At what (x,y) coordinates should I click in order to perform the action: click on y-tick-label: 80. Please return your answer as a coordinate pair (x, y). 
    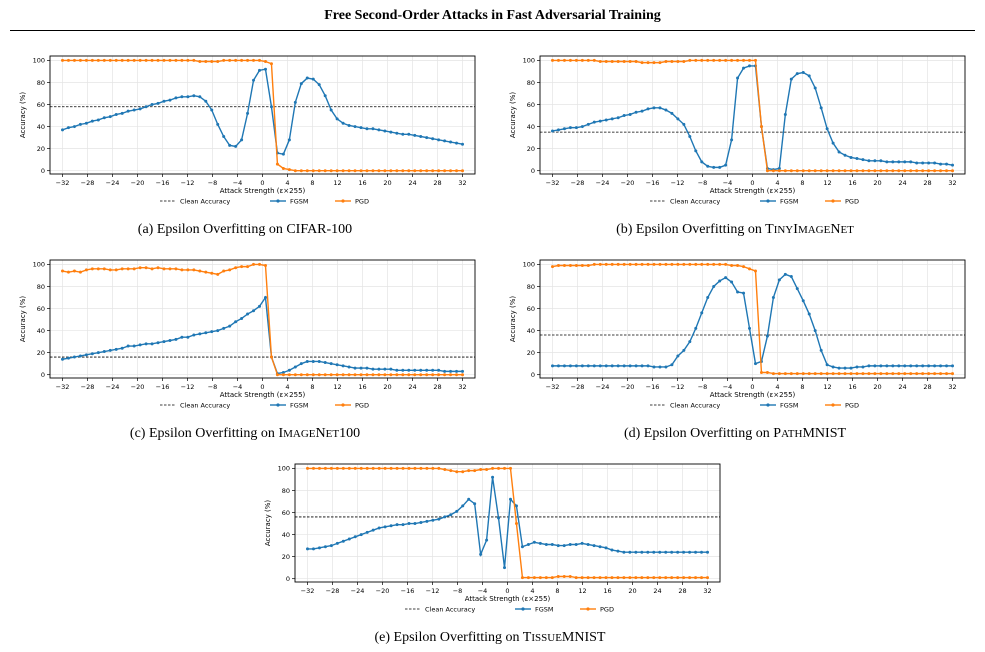
    Looking at the image, I should click on (41, 287).